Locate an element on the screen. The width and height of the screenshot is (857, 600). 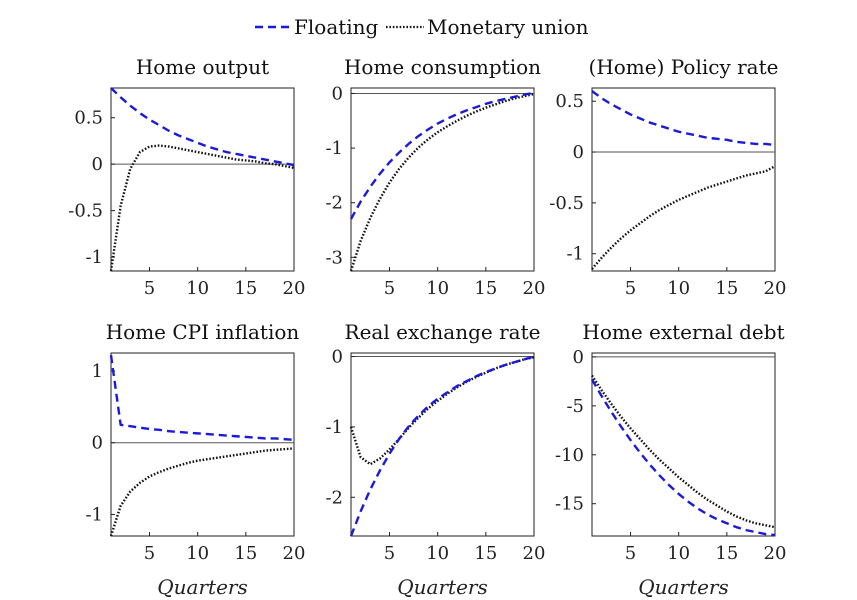
panel-4-series-floating is located at coordinates (442, 446).